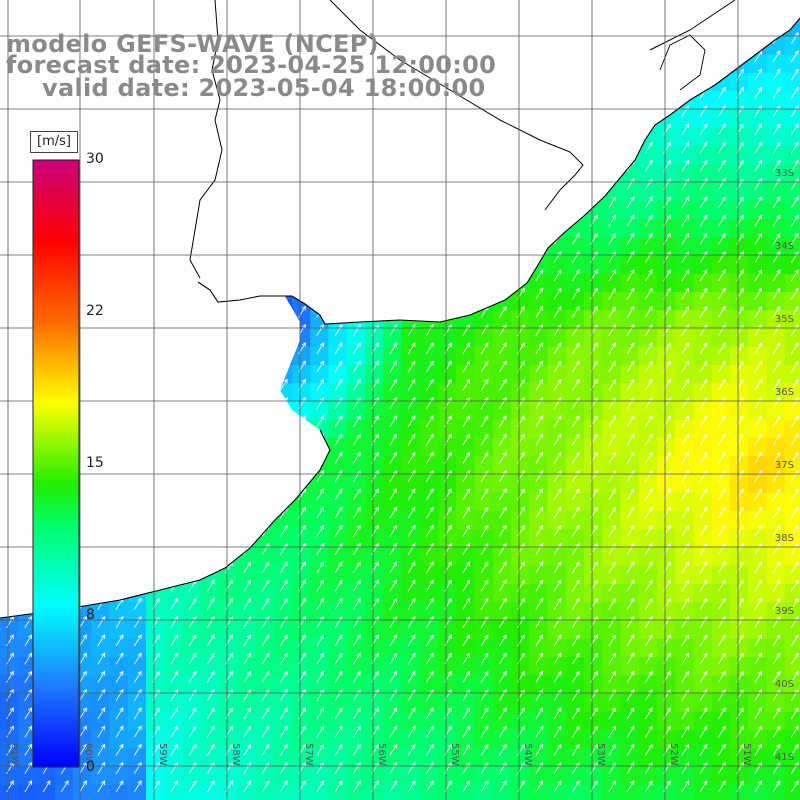 This screenshot has height=800, width=800. I want to click on longitude-label: 54W, so click(527, 754).